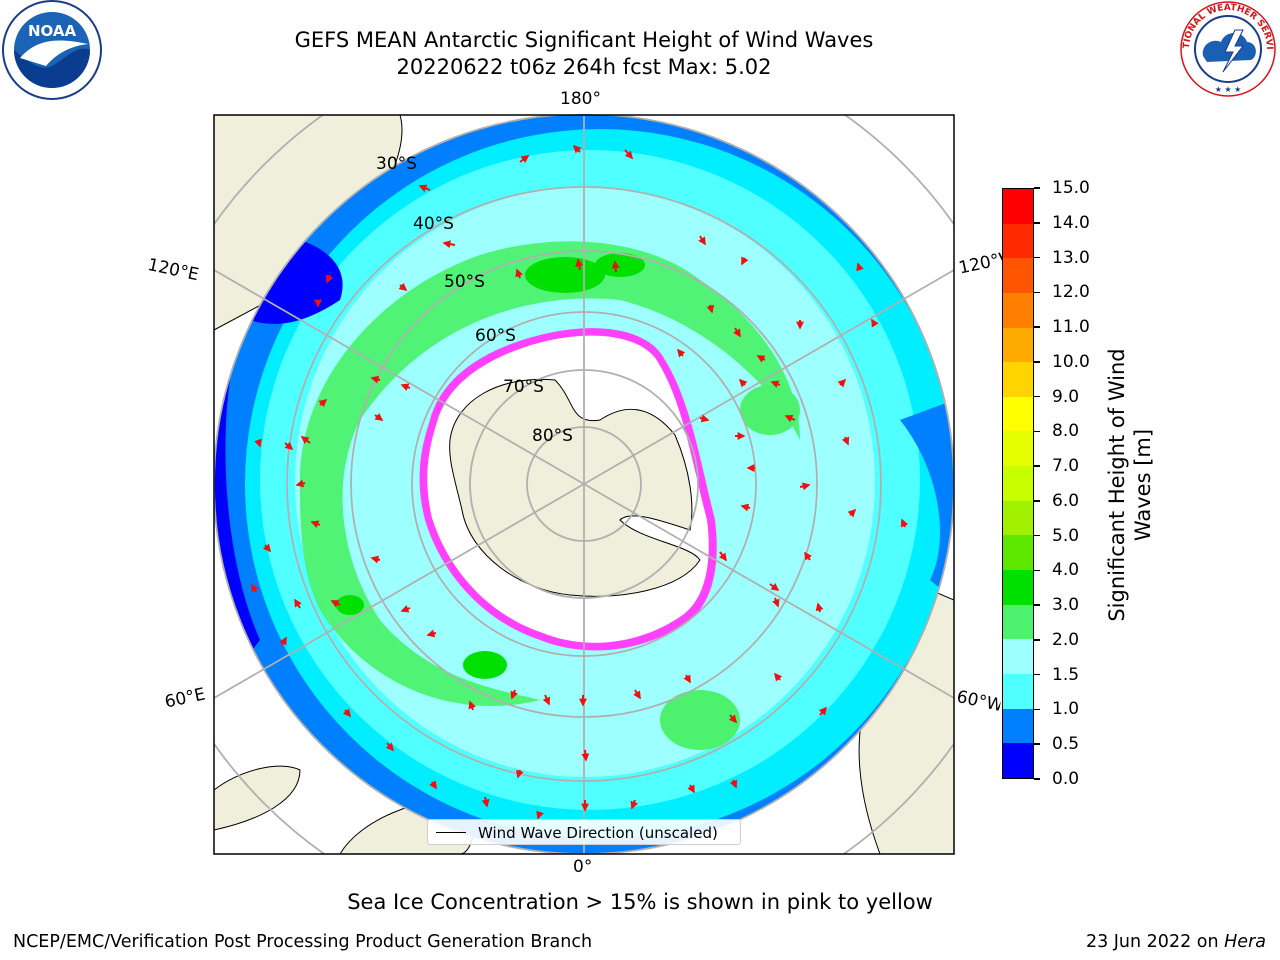 The image size is (1280, 960). What do you see at coordinates (584, 67) in the screenshot?
I see `chart-subtitle: 20220622 t06z 264h fcst Max: 5.02` at bounding box center [584, 67].